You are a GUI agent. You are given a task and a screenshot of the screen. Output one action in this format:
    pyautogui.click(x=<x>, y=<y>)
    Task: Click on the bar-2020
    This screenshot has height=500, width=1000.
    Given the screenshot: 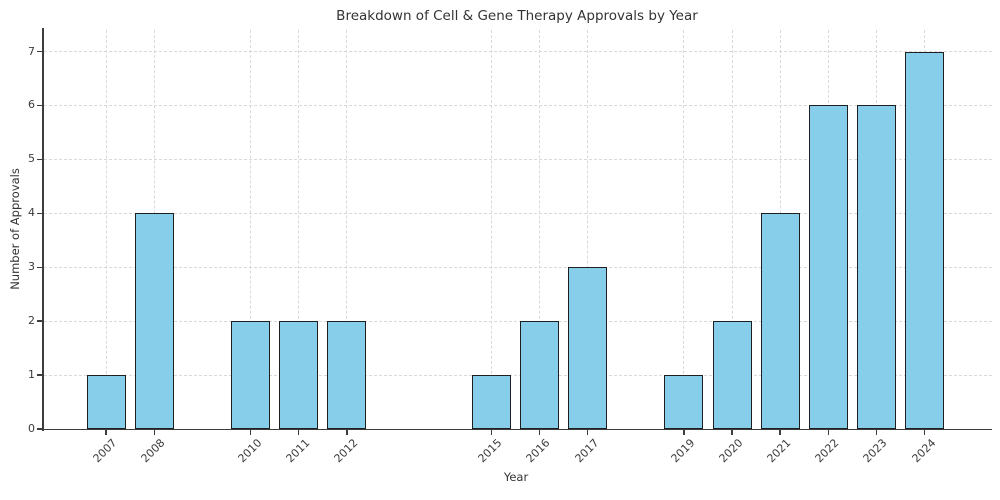 What is the action you would take?
    pyautogui.click(x=732, y=375)
    